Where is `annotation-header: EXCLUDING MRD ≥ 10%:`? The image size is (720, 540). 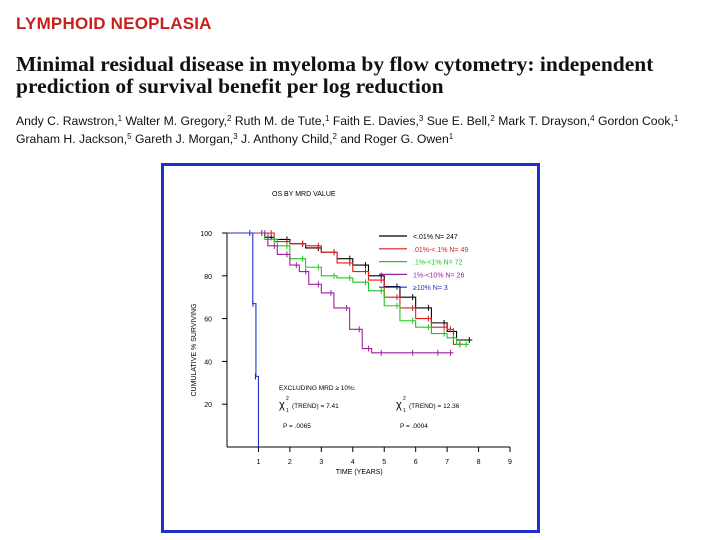 annotation-header: EXCLUDING MRD ≥ 10%: is located at coordinates (317, 388).